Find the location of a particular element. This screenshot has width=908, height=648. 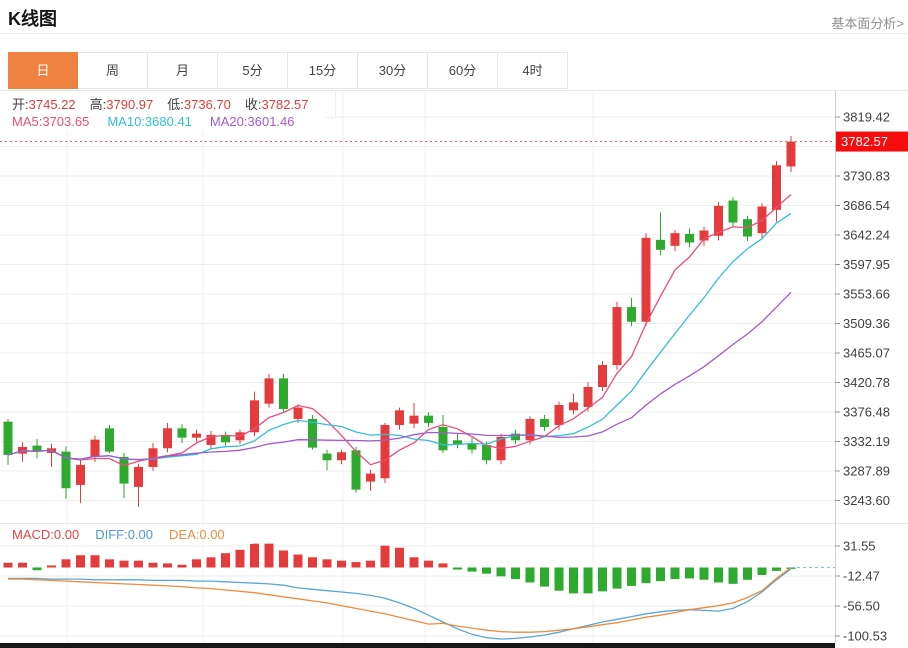

tab-30分: 30分 is located at coordinates (393, 70).